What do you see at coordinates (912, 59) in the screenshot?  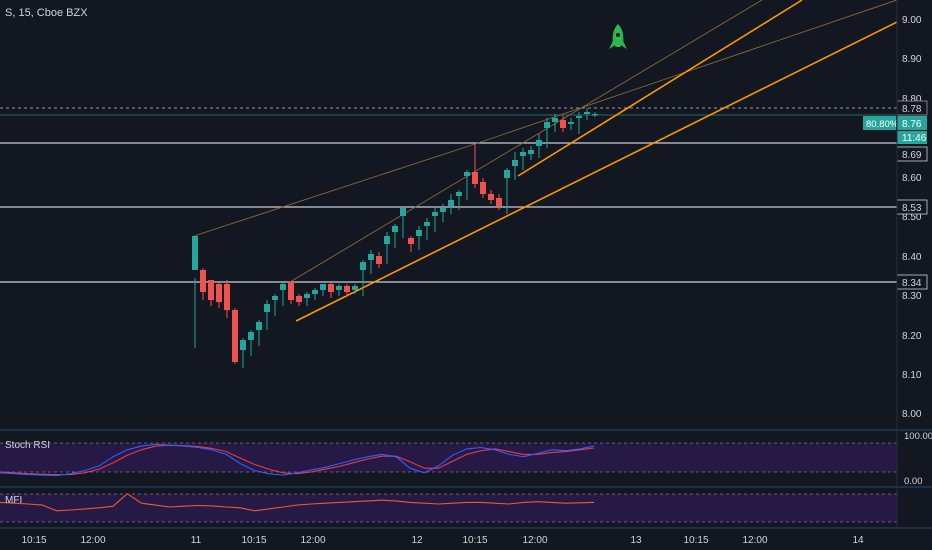 I see `price-tick-label: 8.90` at bounding box center [912, 59].